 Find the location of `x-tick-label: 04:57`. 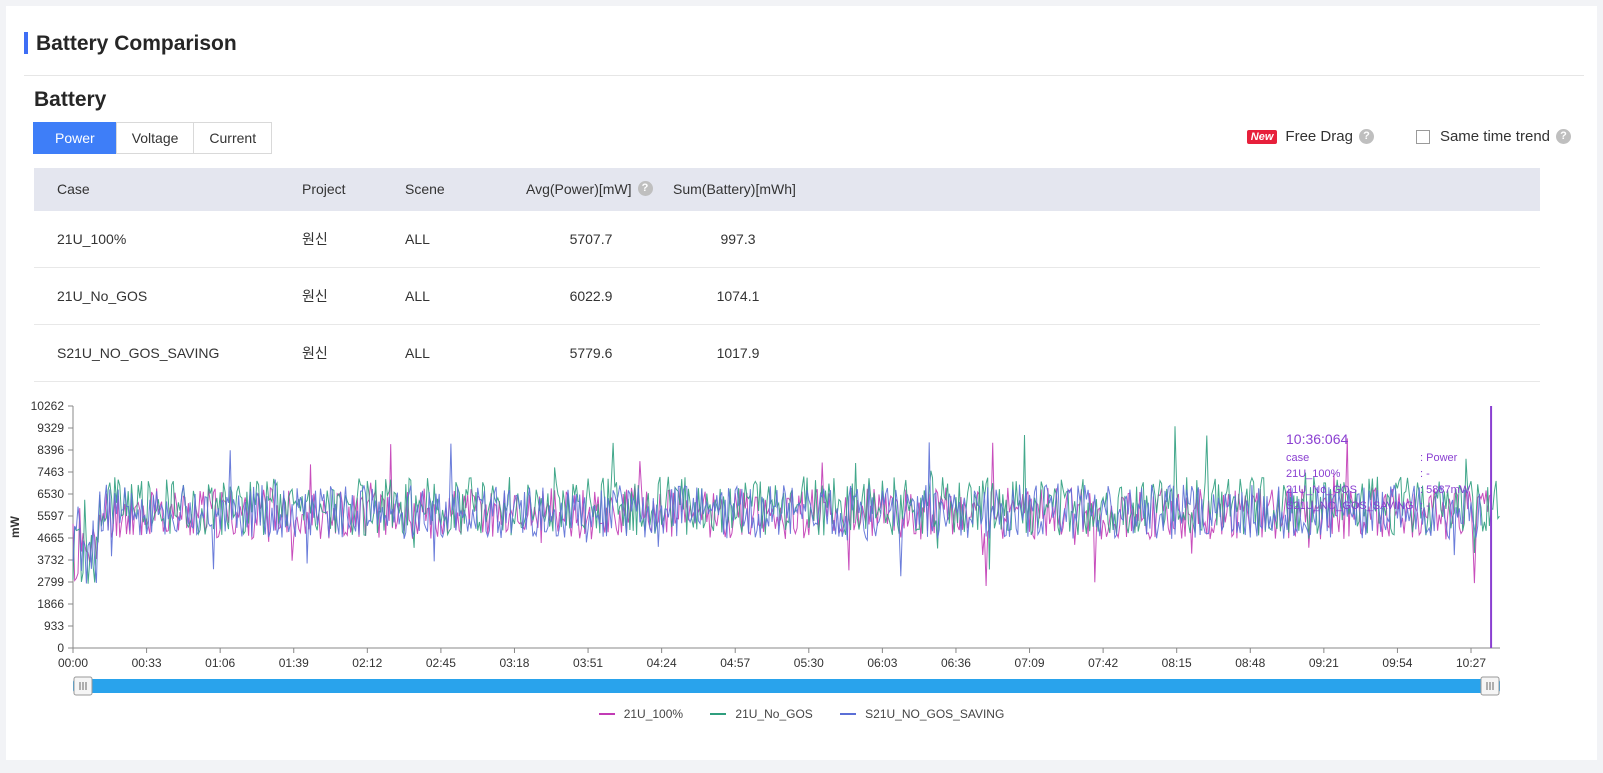

x-tick-label: 04:57 is located at coordinates (735, 663).